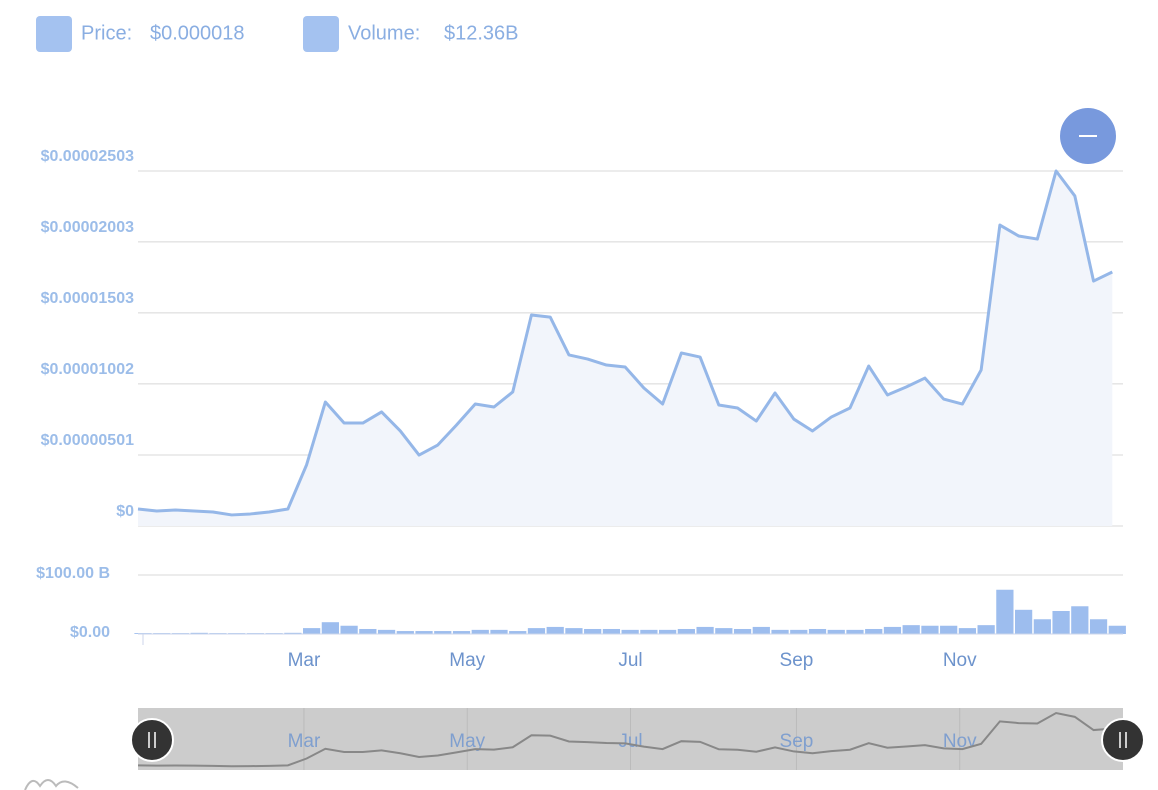  What do you see at coordinates (51, 784) in the screenshot?
I see `logo` at bounding box center [51, 784].